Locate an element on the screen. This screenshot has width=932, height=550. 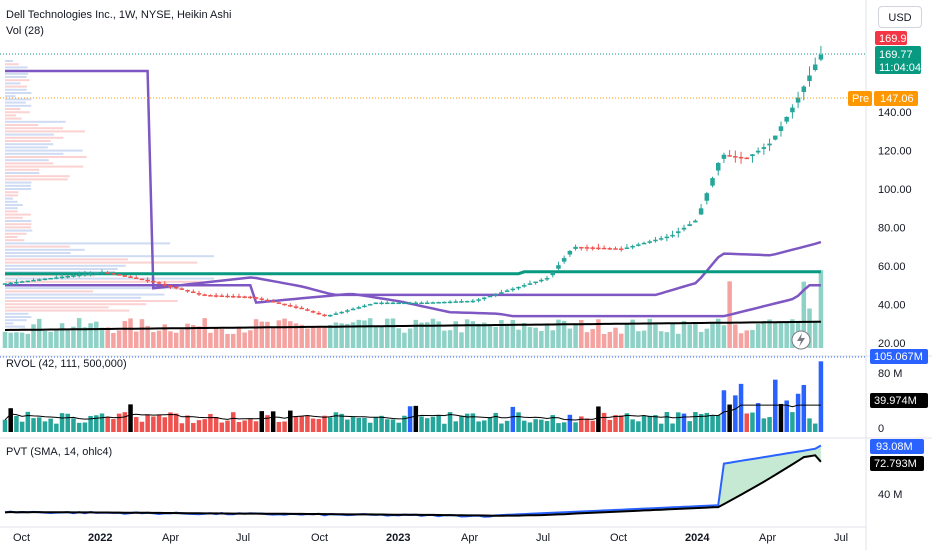
vol-legend: Vol (28) is located at coordinates (25, 31).